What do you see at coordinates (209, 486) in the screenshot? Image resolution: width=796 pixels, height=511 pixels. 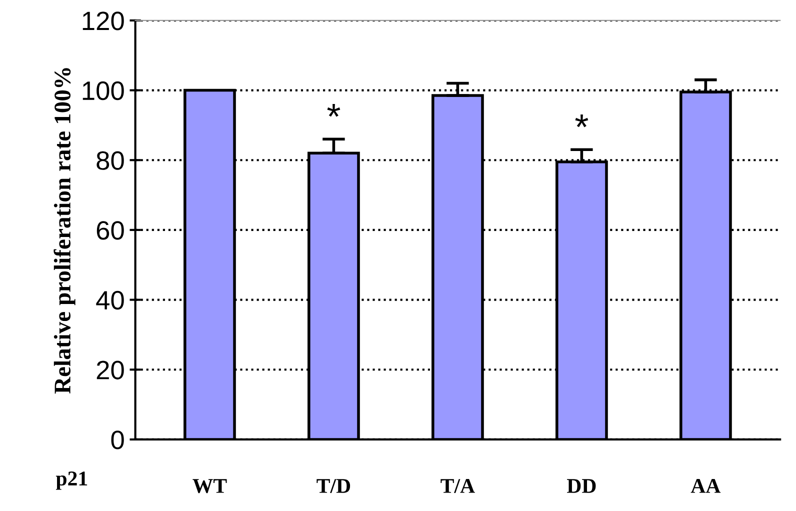 I see `x-tick-label: WT` at bounding box center [209, 486].